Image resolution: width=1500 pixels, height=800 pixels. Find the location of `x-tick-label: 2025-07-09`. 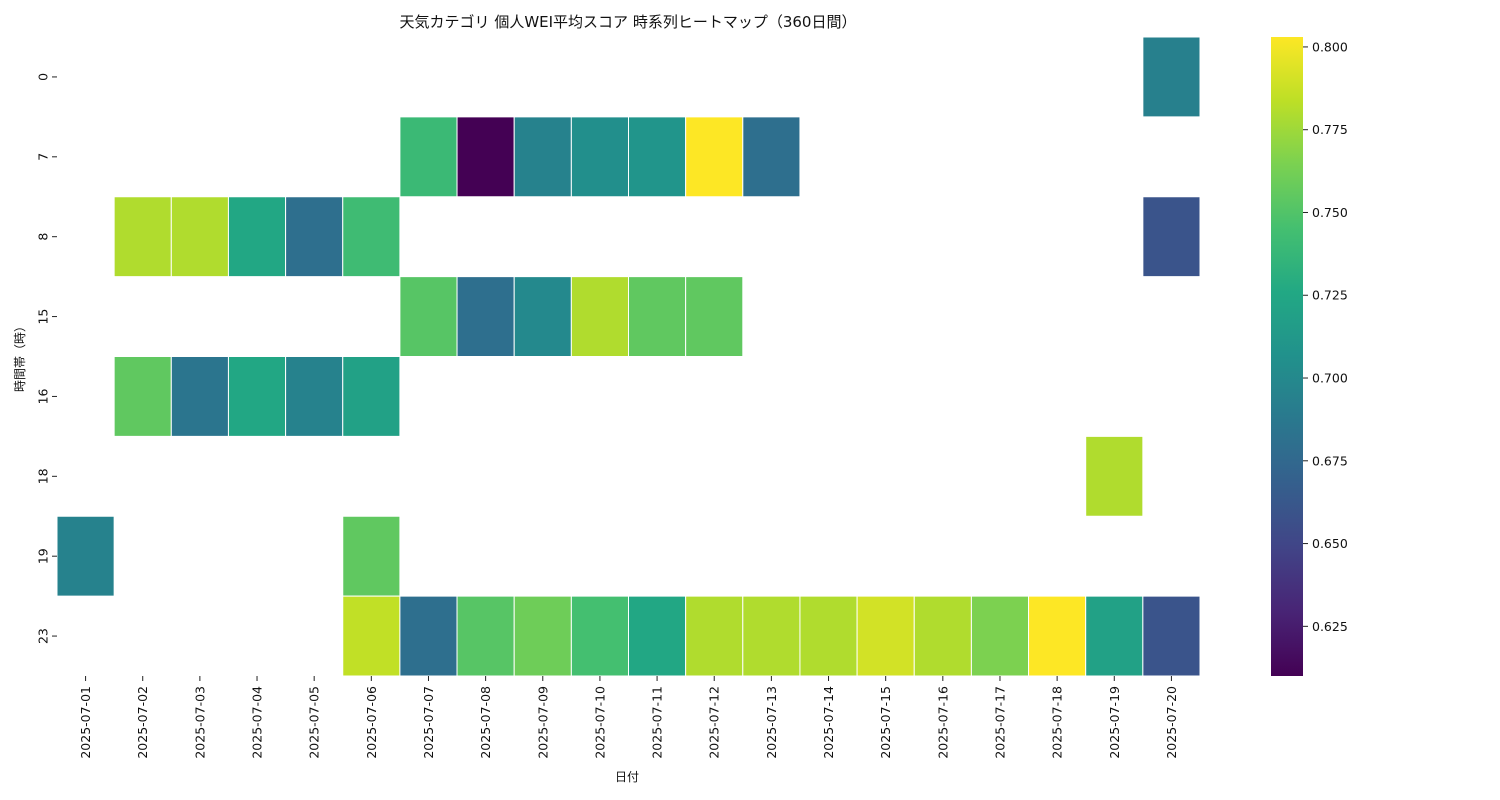

x-tick-label: 2025-07-09 is located at coordinates (542, 722).